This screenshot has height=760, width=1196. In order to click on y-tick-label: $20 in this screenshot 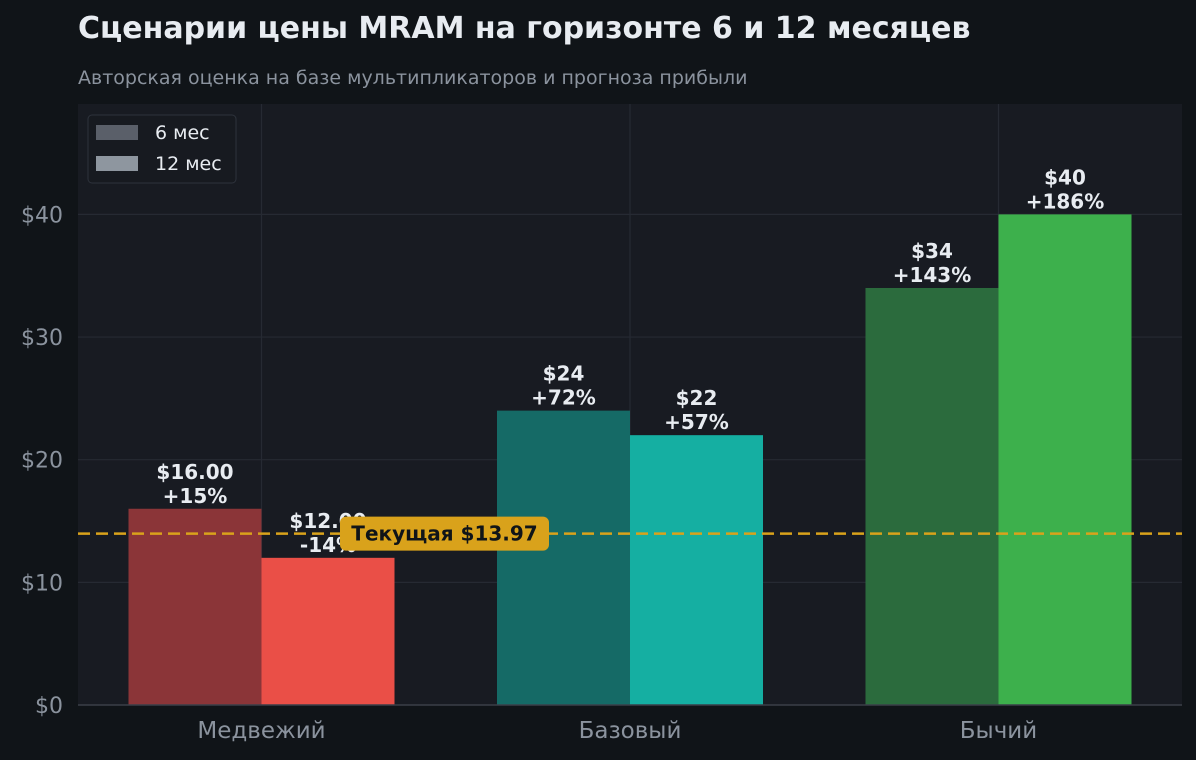, I will do `click(42, 461)`.